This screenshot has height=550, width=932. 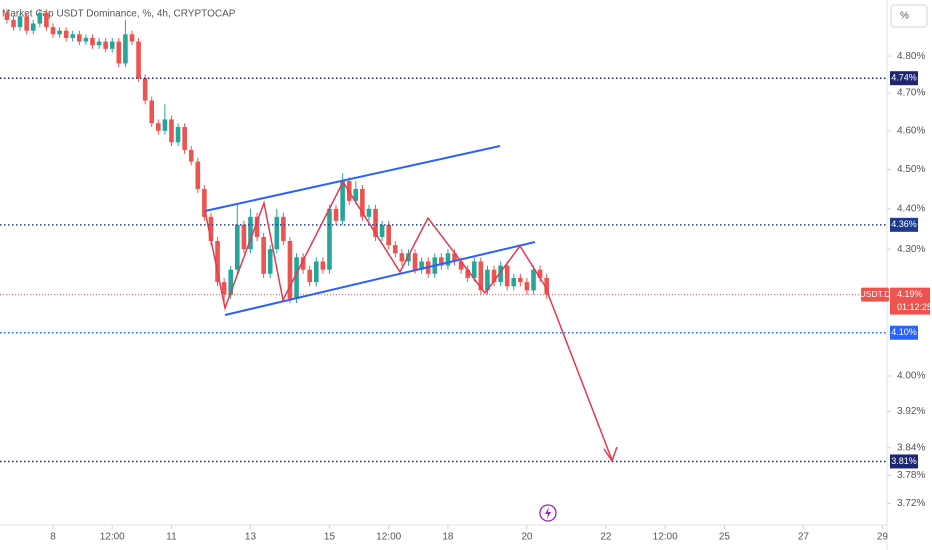 I want to click on level-badge-label: 4.36%, so click(x=904, y=224).